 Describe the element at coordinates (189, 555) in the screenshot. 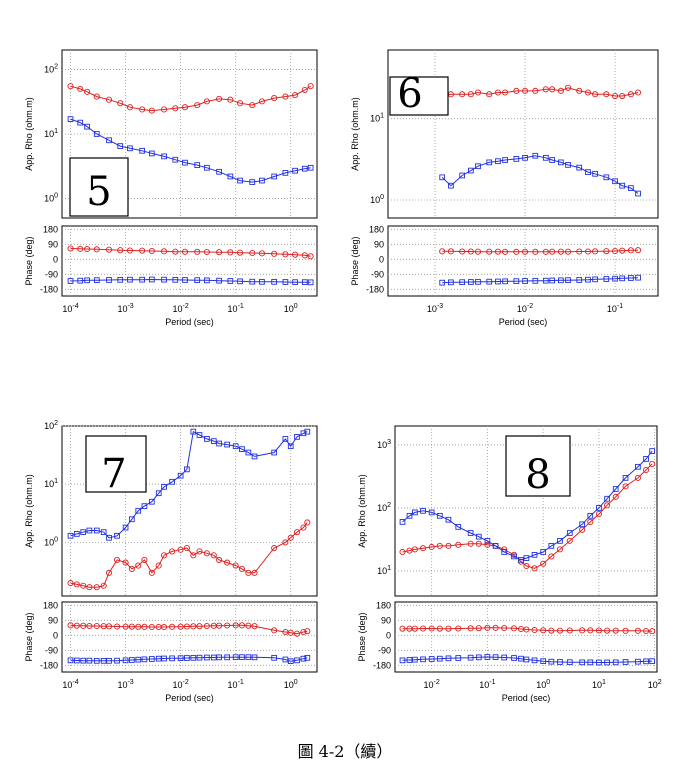

I see `te-rho-curve` at that location.